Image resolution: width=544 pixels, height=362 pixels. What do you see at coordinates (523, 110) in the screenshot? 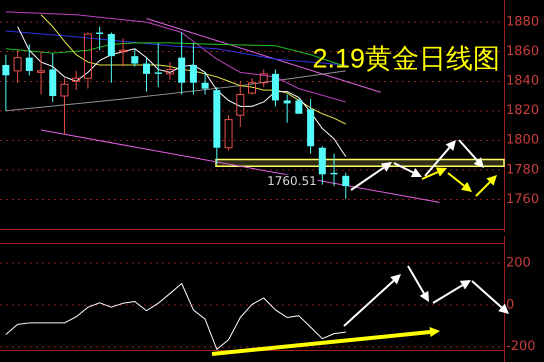
I see `y-tick-label: 1820` at bounding box center [523, 110].